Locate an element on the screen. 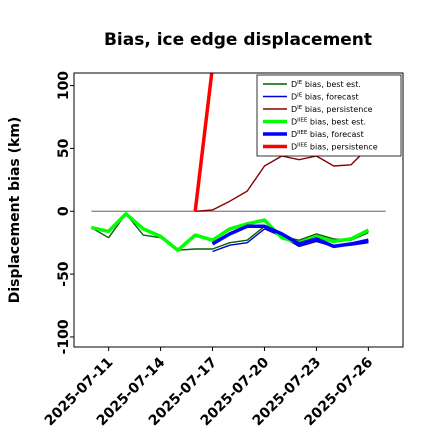 This screenshot has height=440, width=440. legend-label-2: DIE bias, persistence is located at coordinates (332, 109).